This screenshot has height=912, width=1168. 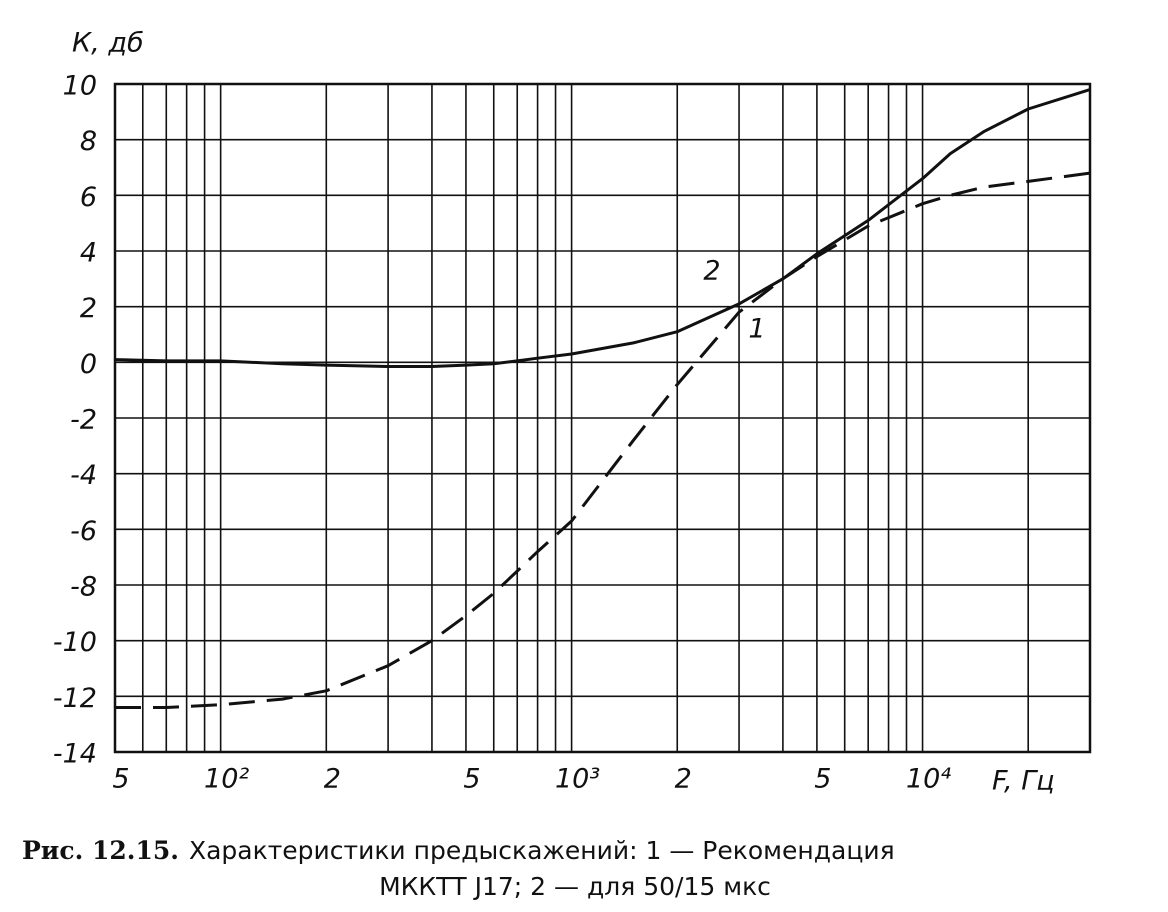 What do you see at coordinates (88, 364) in the screenshot?
I see `y-tick-label: 0` at bounding box center [88, 364].